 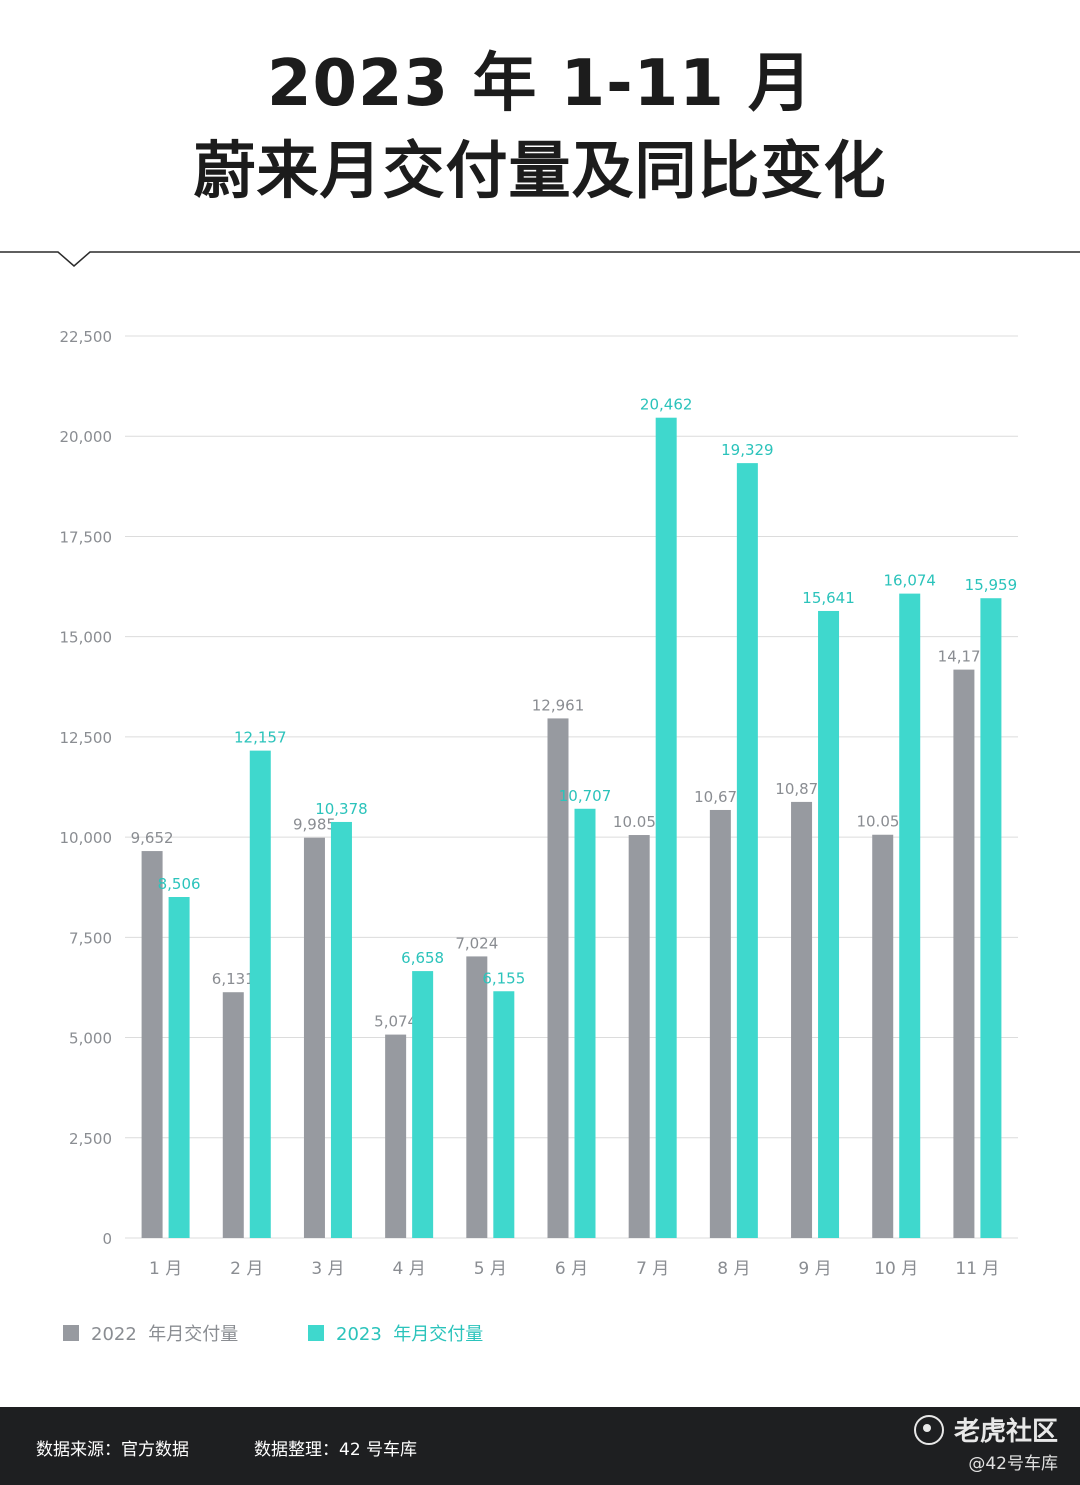 I want to click on data-label: 7,024, so click(x=476, y=943).